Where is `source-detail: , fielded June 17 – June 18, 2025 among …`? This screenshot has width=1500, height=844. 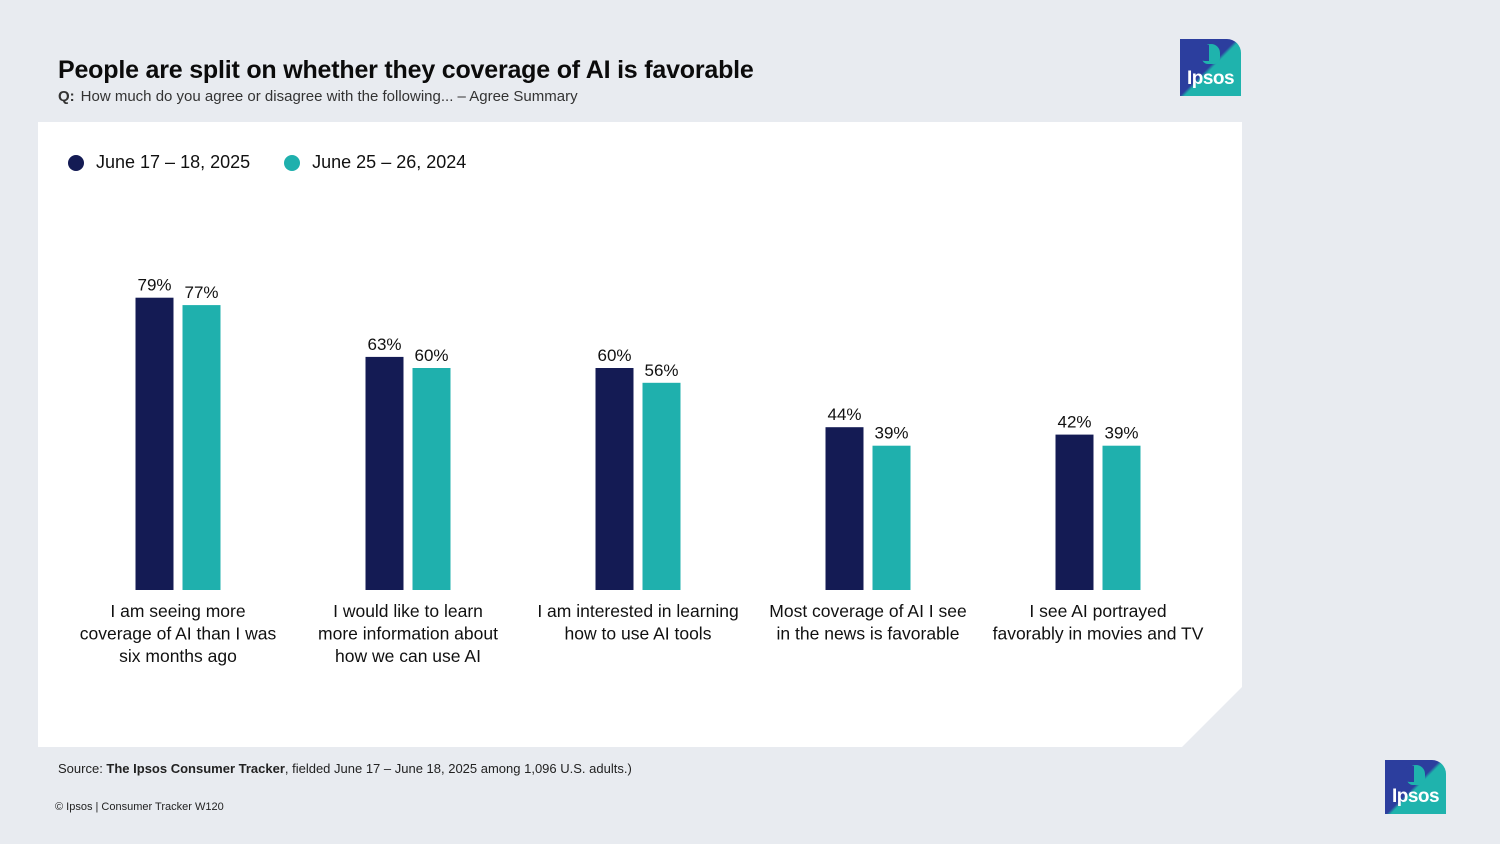 source-detail: , fielded June 17 – June 18, 2025 among … is located at coordinates (458, 768).